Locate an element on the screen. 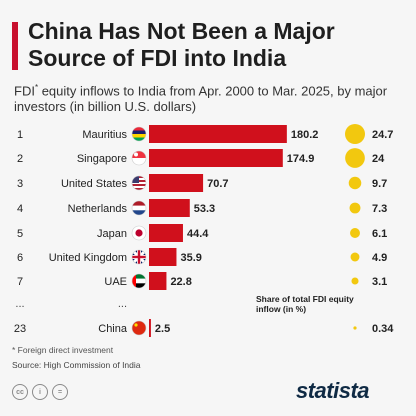 This screenshot has width=416, height=416. country-label: United States is located at coordinates (94, 184).